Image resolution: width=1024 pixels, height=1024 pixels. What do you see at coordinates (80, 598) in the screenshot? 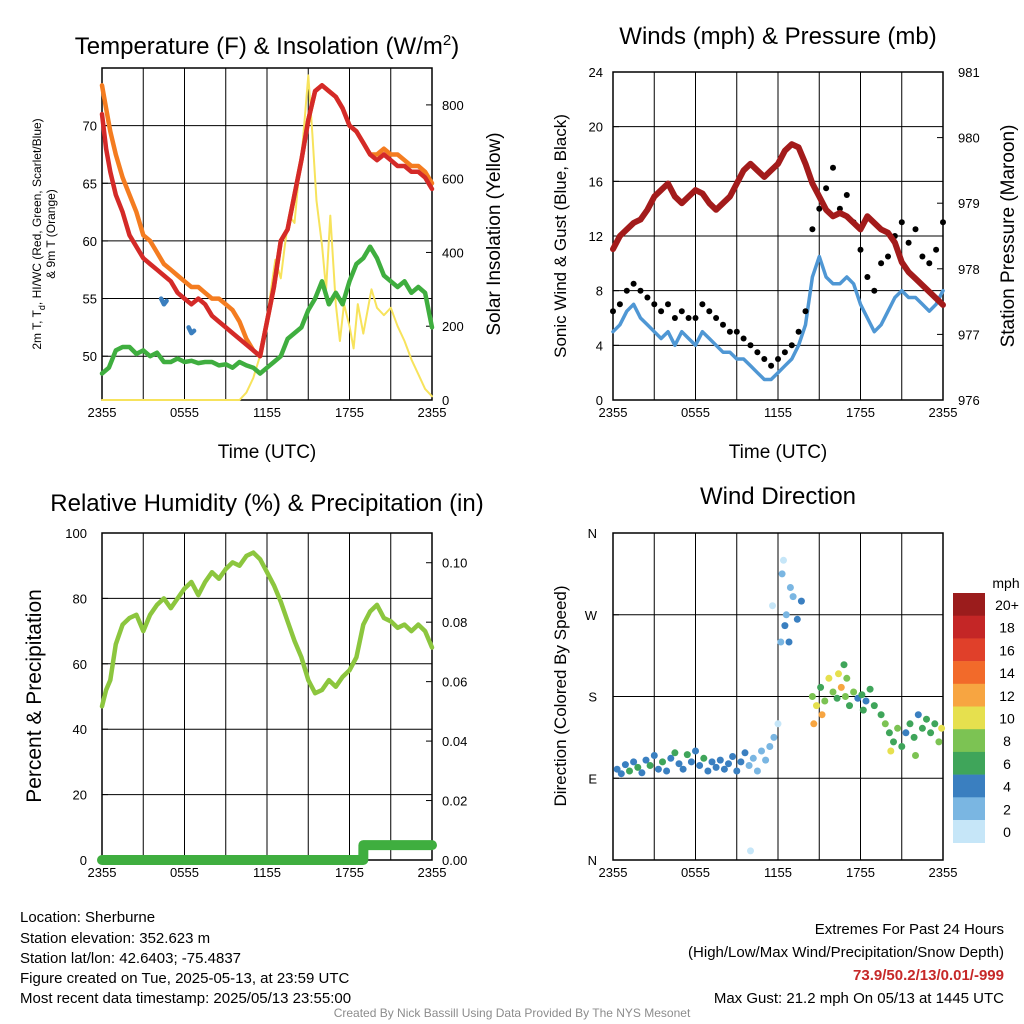
I see `y-tick-label: 80` at bounding box center [80, 598].